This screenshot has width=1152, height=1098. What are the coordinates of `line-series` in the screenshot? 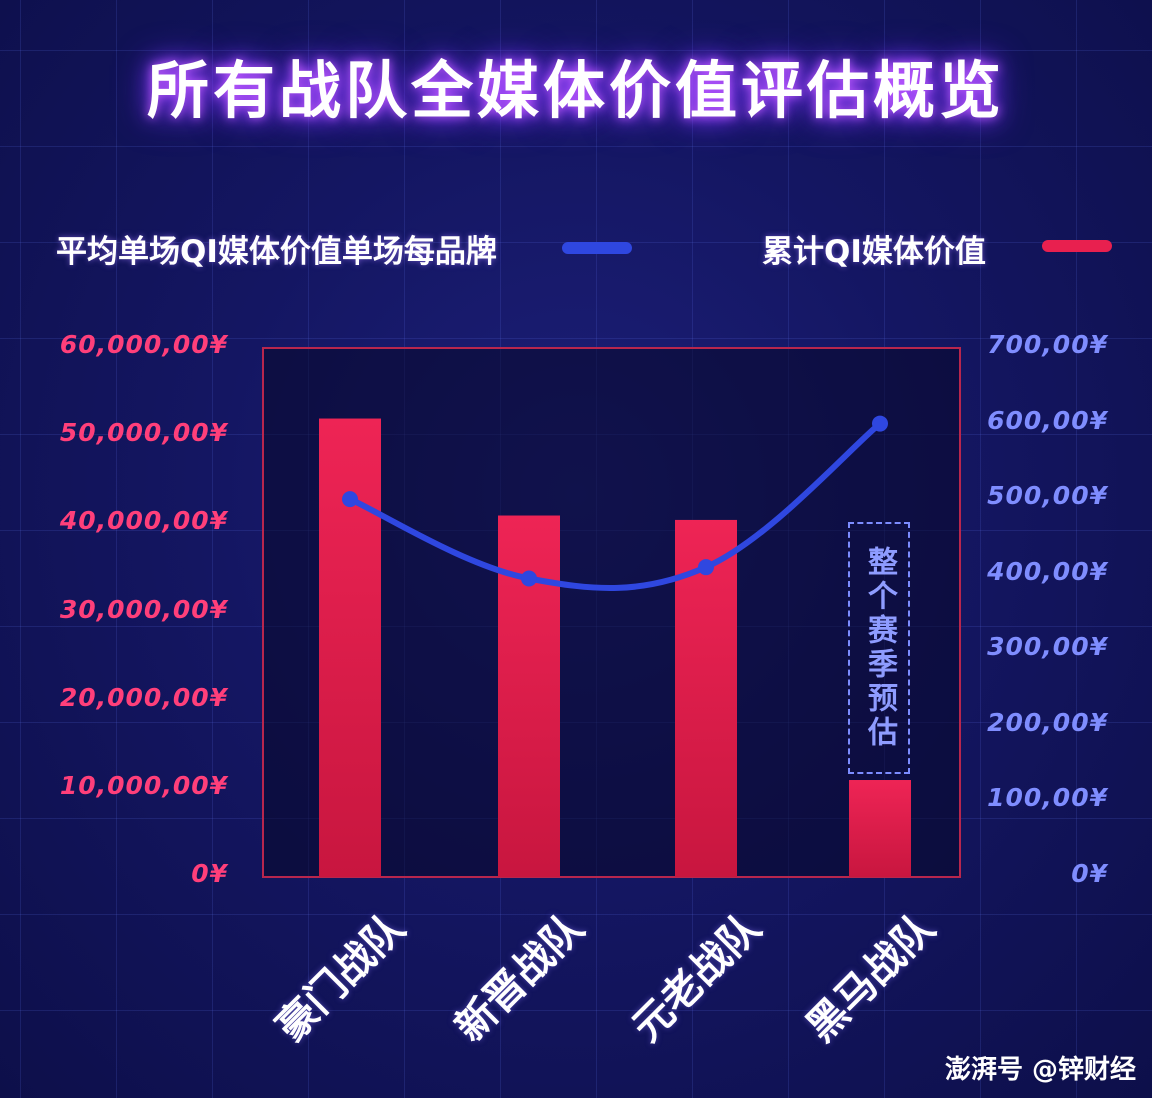 It's located at (615, 505).